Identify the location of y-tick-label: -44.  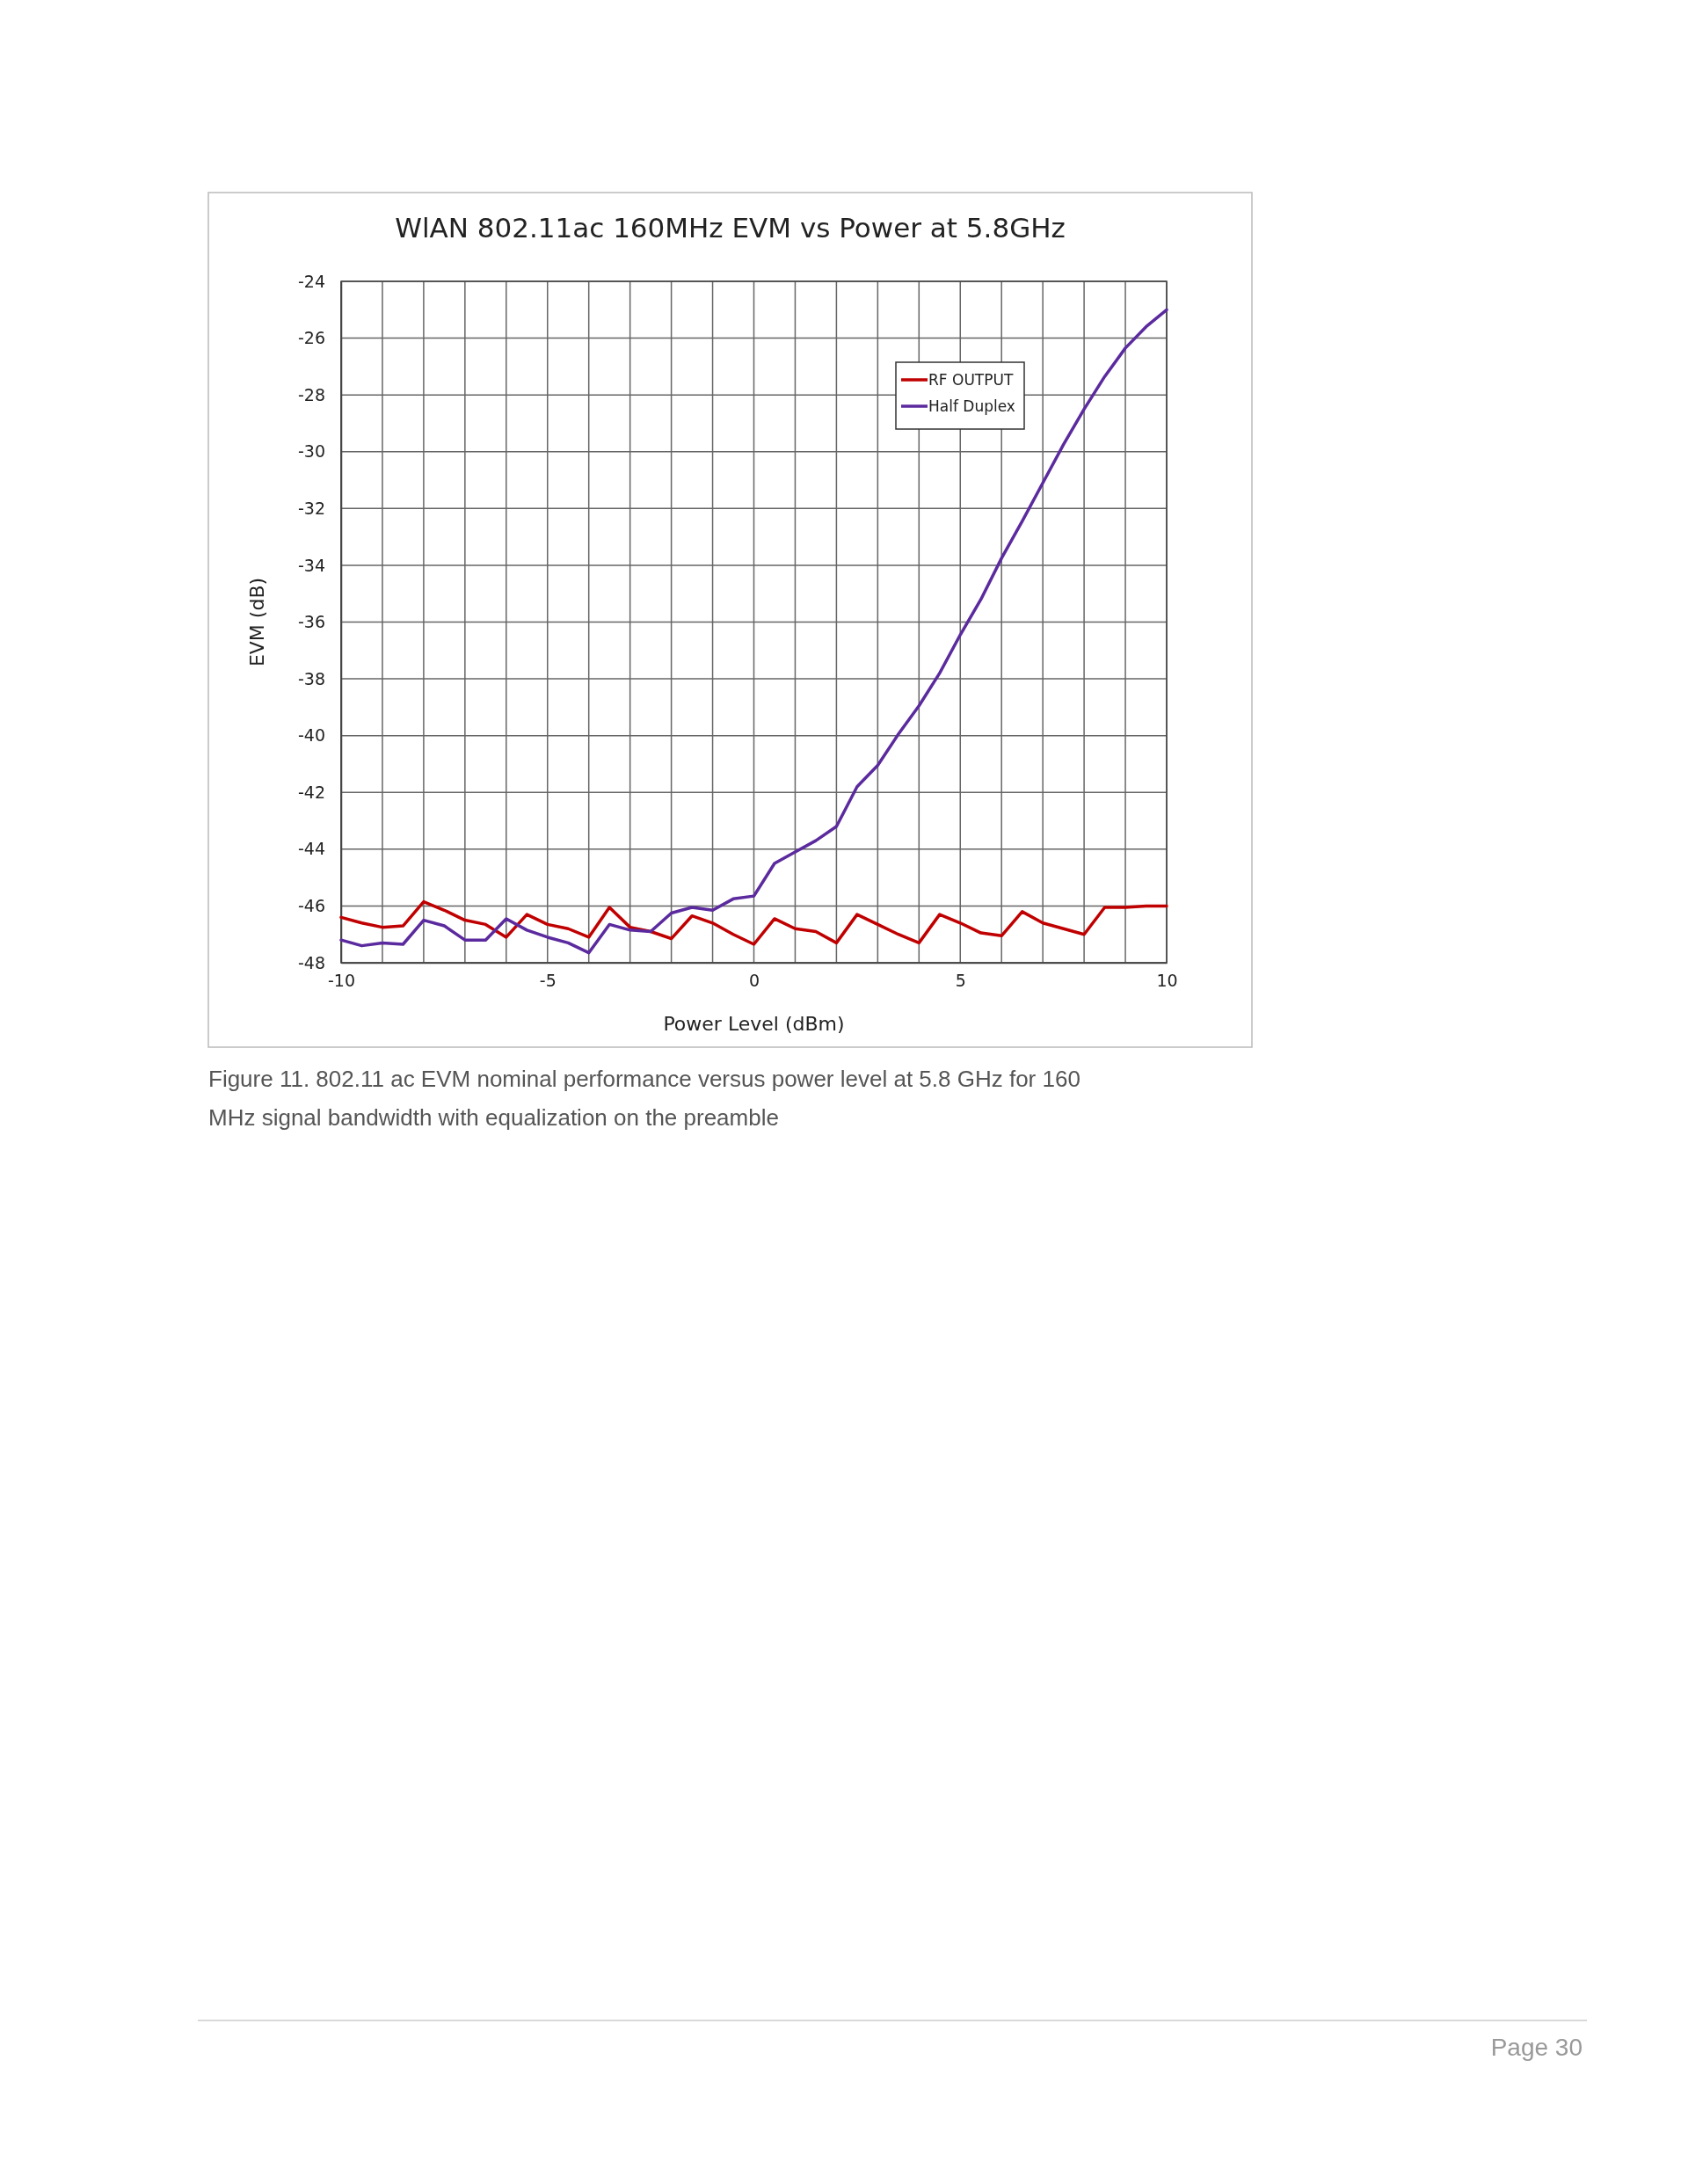
(311, 849).